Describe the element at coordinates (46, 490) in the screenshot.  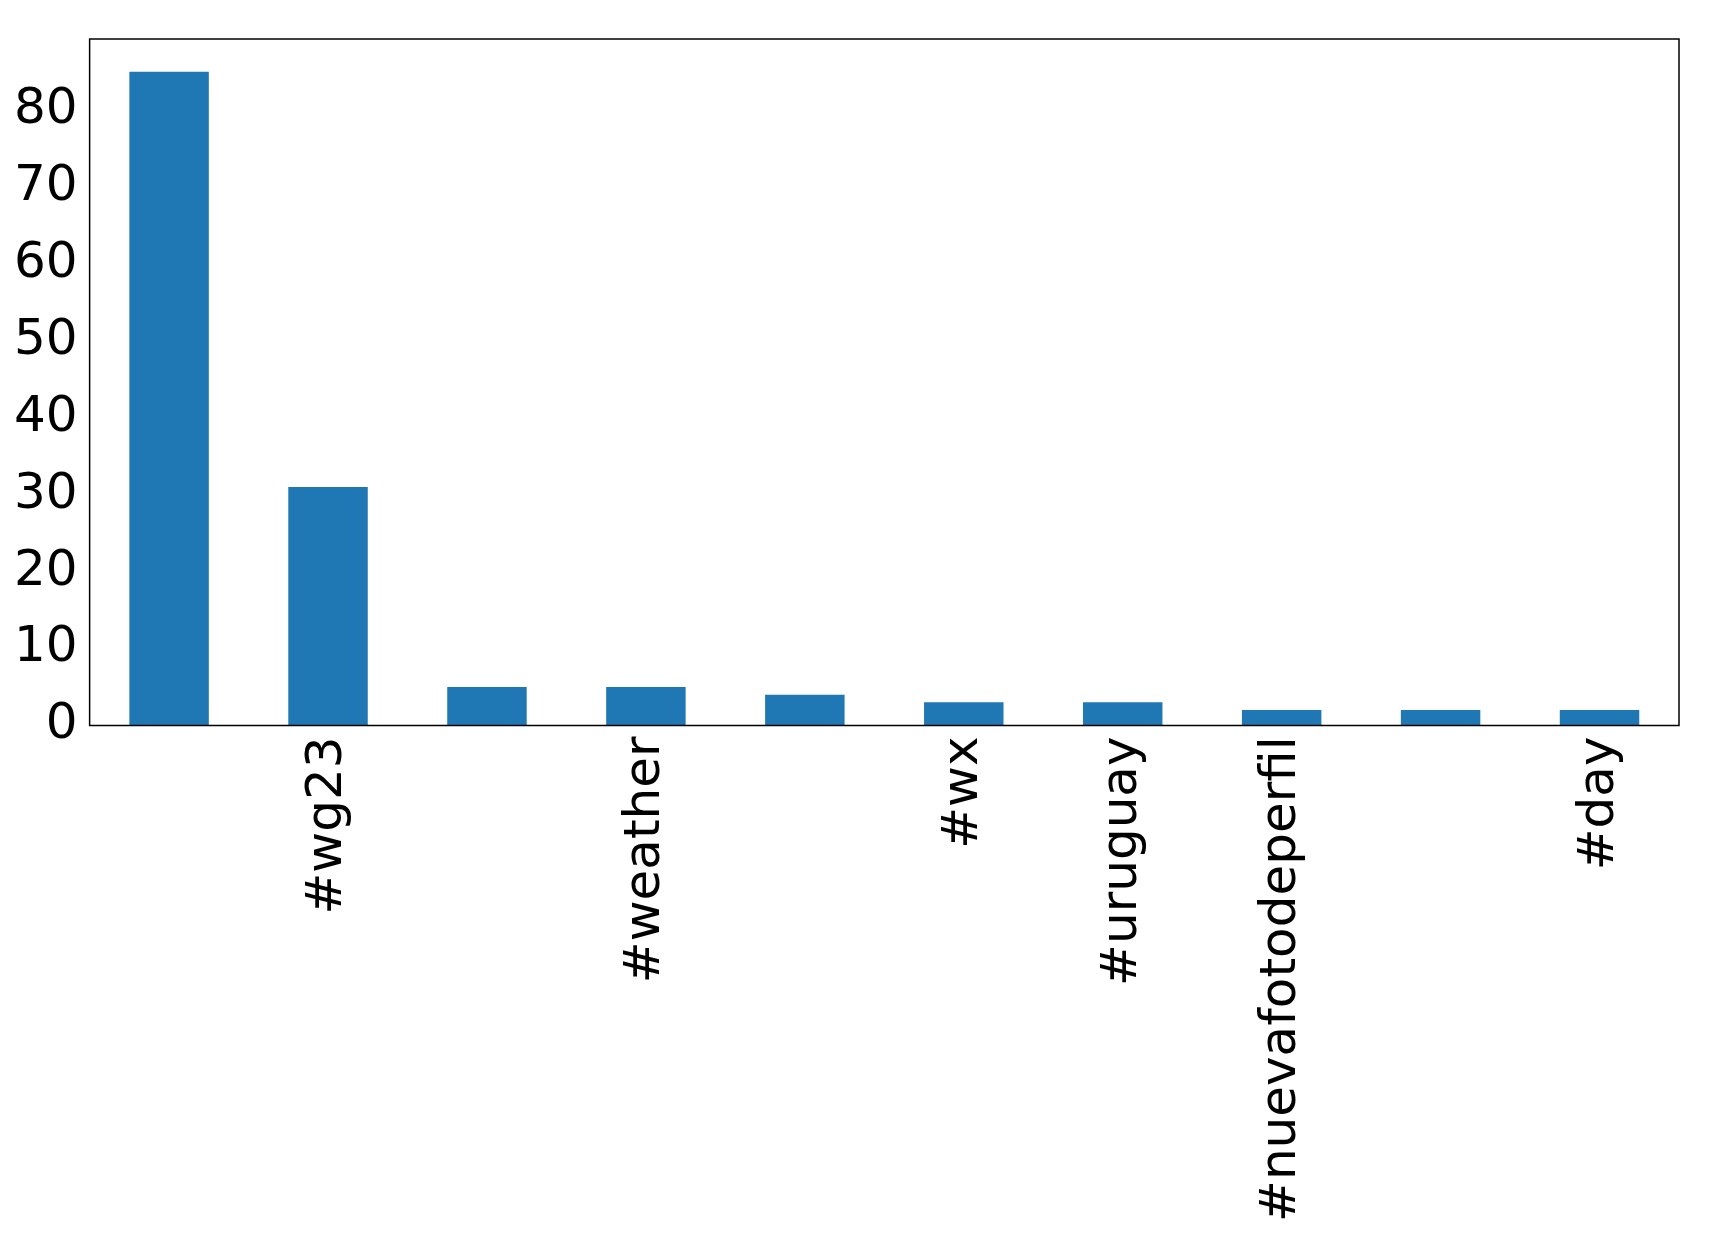
I see `y-tick-label: 30` at that location.